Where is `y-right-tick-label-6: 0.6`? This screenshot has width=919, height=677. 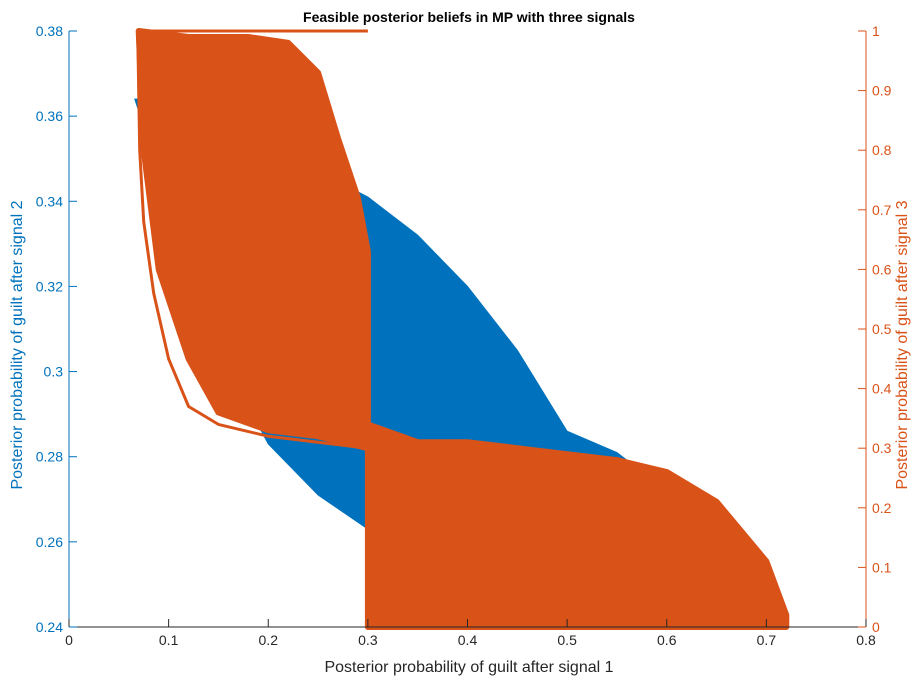 y-right-tick-label-6: 0.6 is located at coordinates (882, 269).